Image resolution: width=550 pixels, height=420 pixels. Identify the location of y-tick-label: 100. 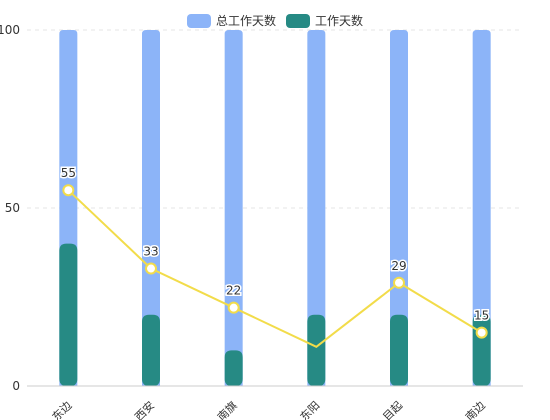
(10, 30).